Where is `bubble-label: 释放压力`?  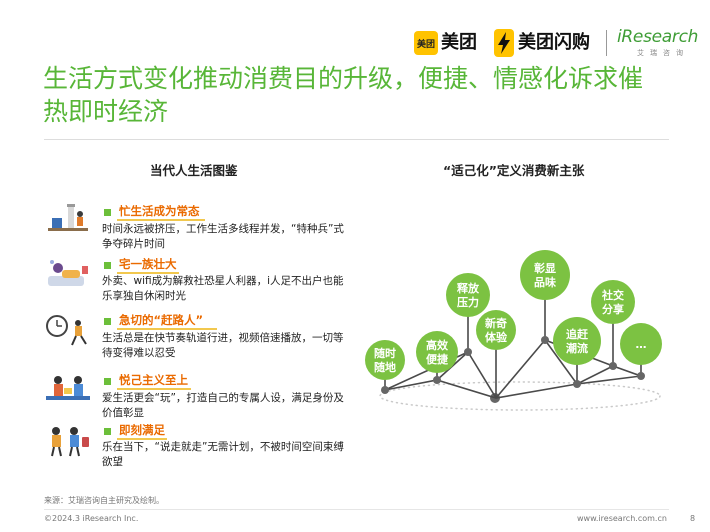
bubble-label: 释放压力 is located at coordinates (468, 295).